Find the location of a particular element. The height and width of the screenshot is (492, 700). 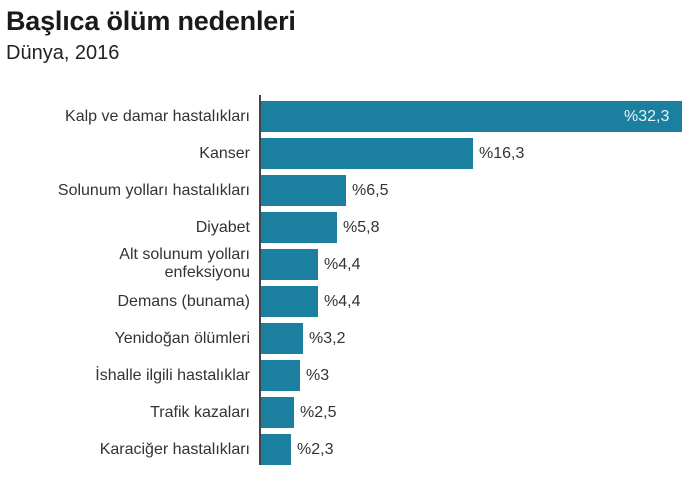

bar-row: Trafik kazaları %2,5 is located at coordinates (350, 412).